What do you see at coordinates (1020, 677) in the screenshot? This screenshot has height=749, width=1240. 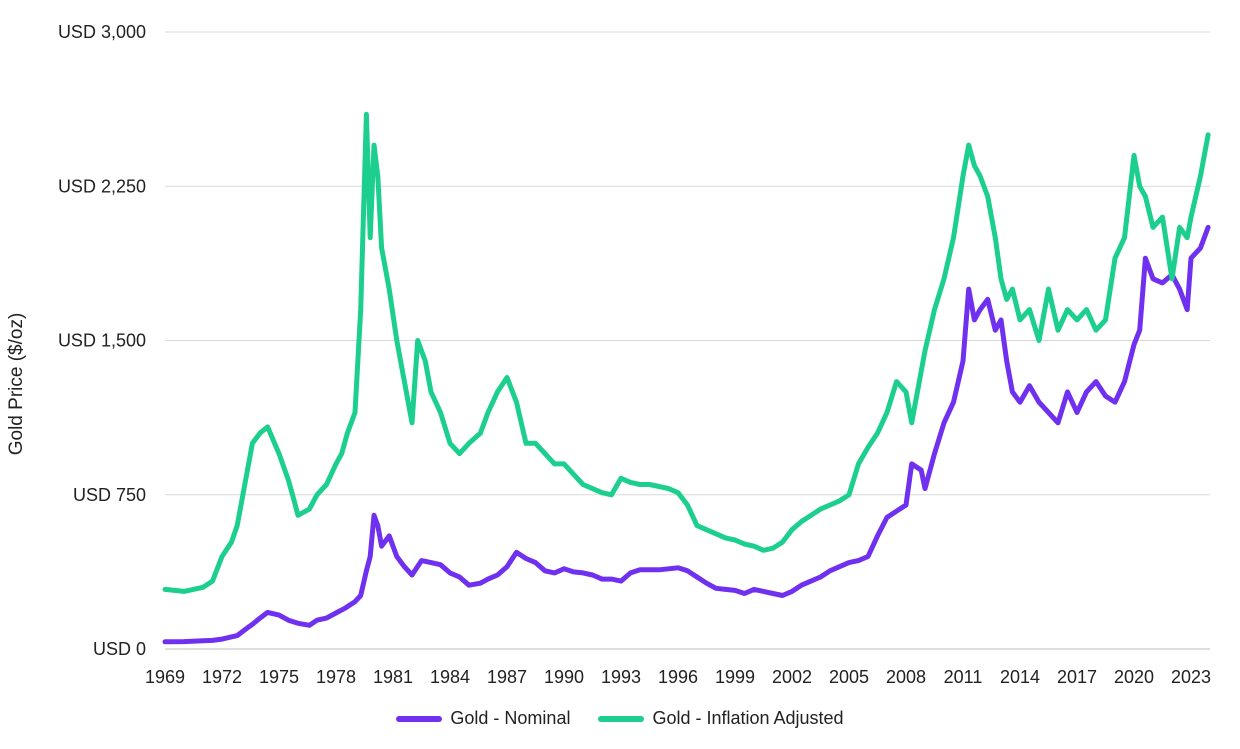 I see `x-tick-label: 2014` at bounding box center [1020, 677].